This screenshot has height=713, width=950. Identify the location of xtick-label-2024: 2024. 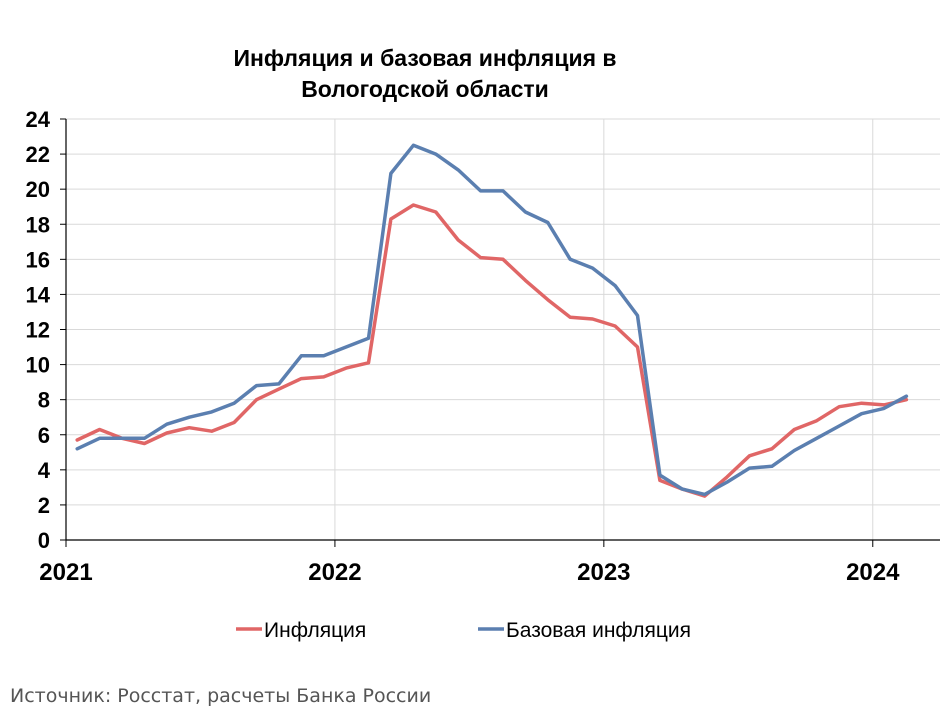
(873, 572).